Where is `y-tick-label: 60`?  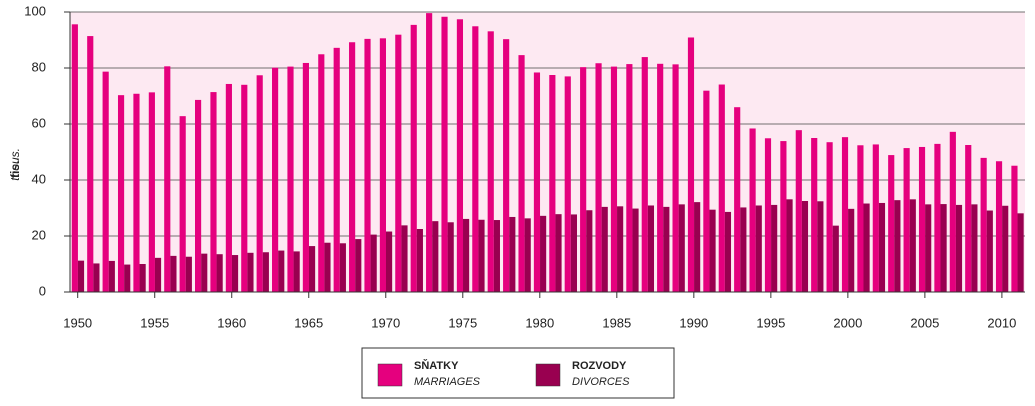
y-tick-label: 60 is located at coordinates (39, 122).